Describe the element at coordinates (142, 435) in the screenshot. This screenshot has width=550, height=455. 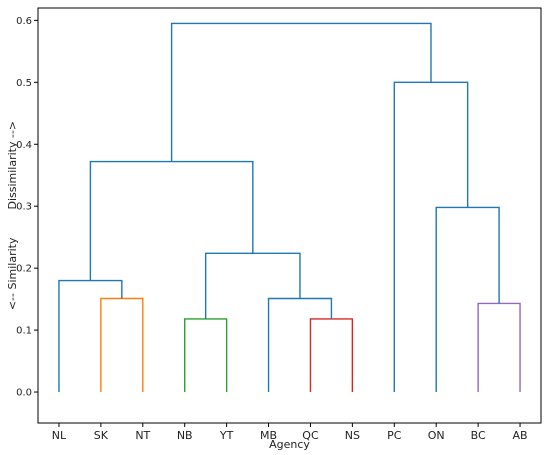
I see `x-tick-label-nt: NT` at that location.